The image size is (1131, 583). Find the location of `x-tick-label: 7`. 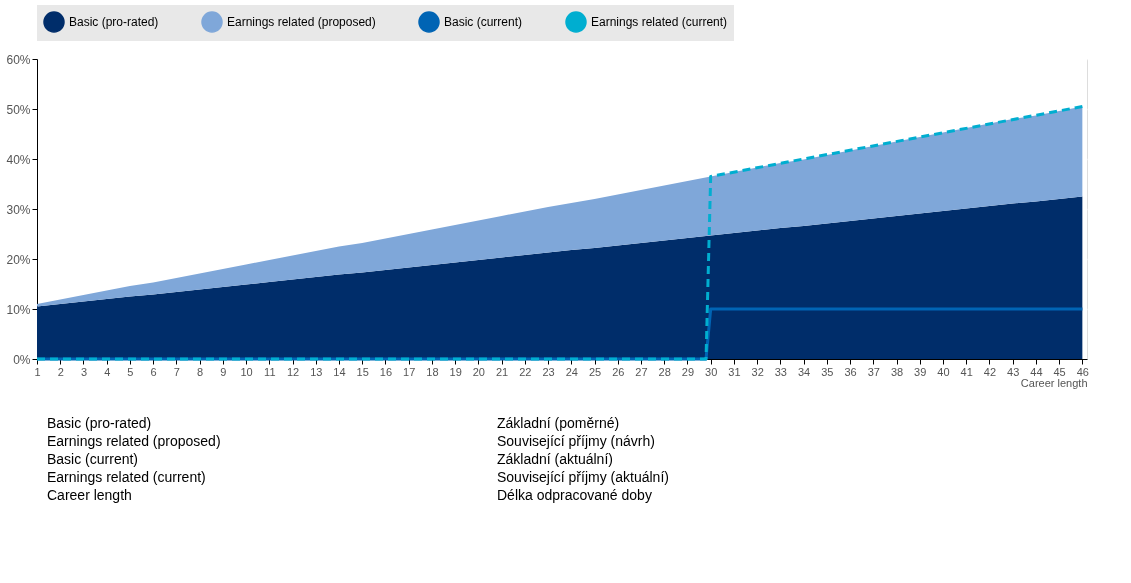

x-tick-label: 7 is located at coordinates (176, 371).